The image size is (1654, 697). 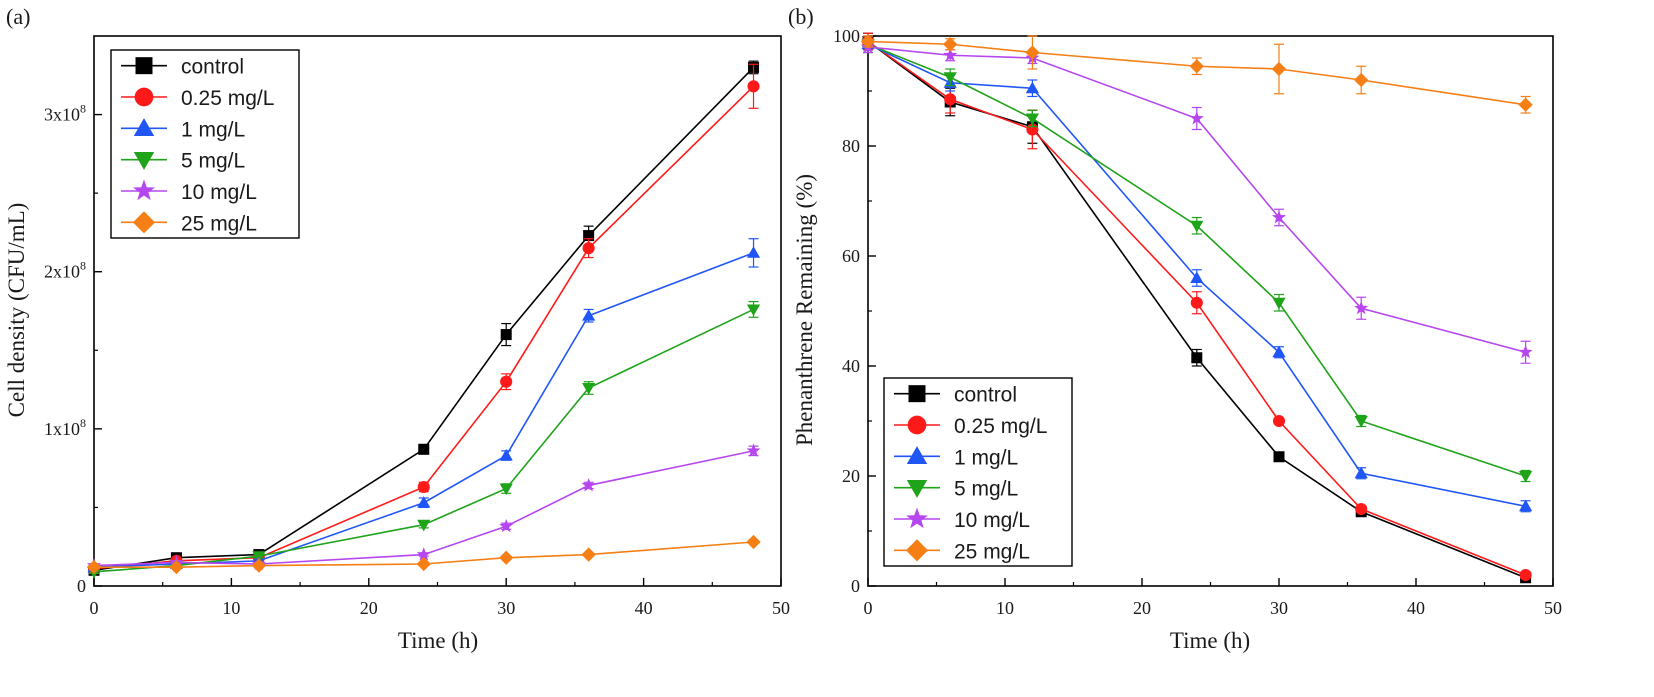 I want to click on legend-entry: 5 mg/L, so click(x=956, y=489).